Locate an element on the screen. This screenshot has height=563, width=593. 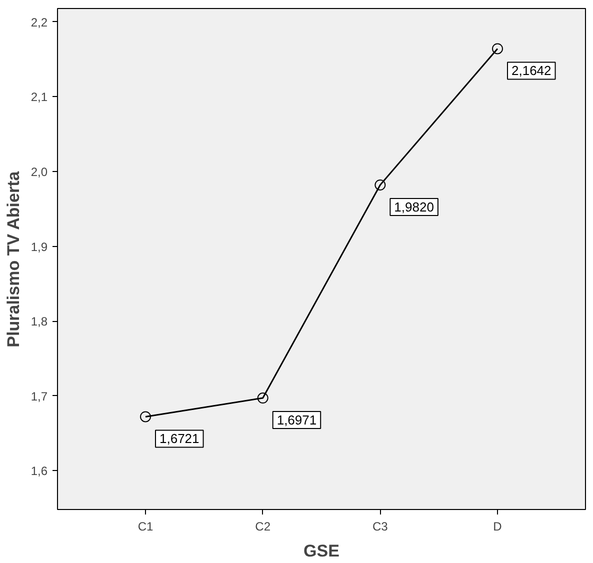
x-tick-label: C3 is located at coordinates (380, 527).